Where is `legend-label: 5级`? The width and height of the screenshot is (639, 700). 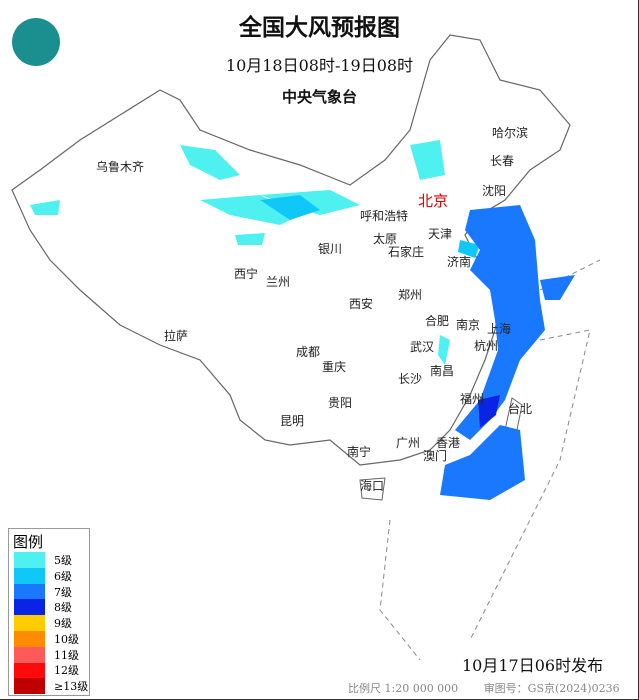 legend-label: 5级 is located at coordinates (63, 560).